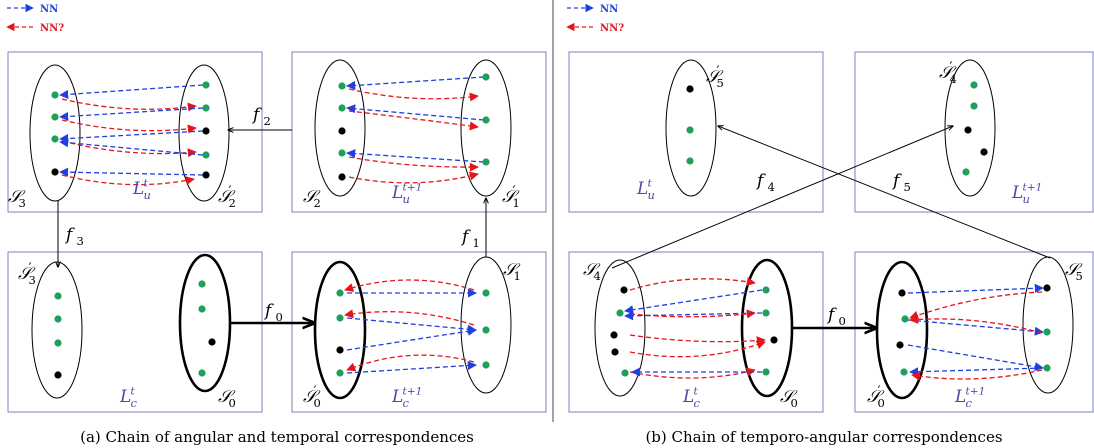  I want to click on set-ellipse-s4, so click(620, 328).